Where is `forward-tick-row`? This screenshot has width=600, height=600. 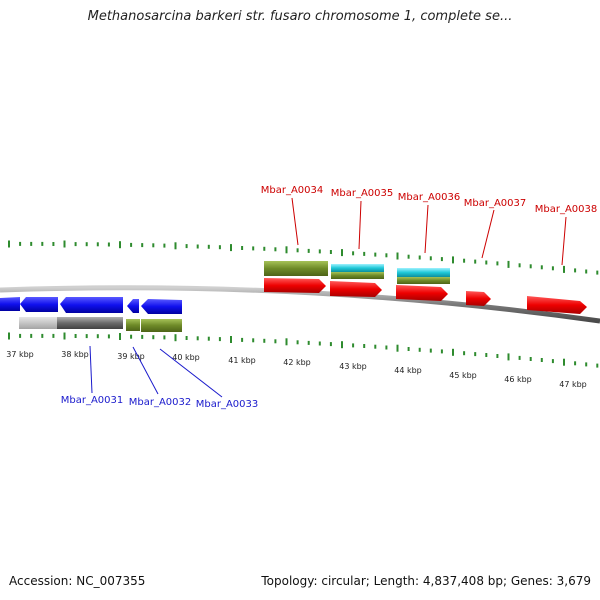 forward-tick-row is located at coordinates (303, 257).